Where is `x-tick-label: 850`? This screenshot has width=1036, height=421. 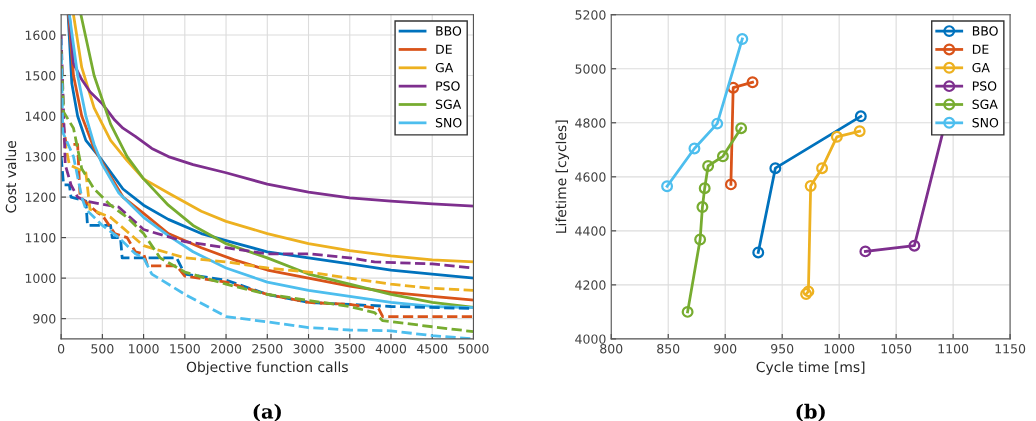 x-tick-label: 850 is located at coordinates (668, 348).